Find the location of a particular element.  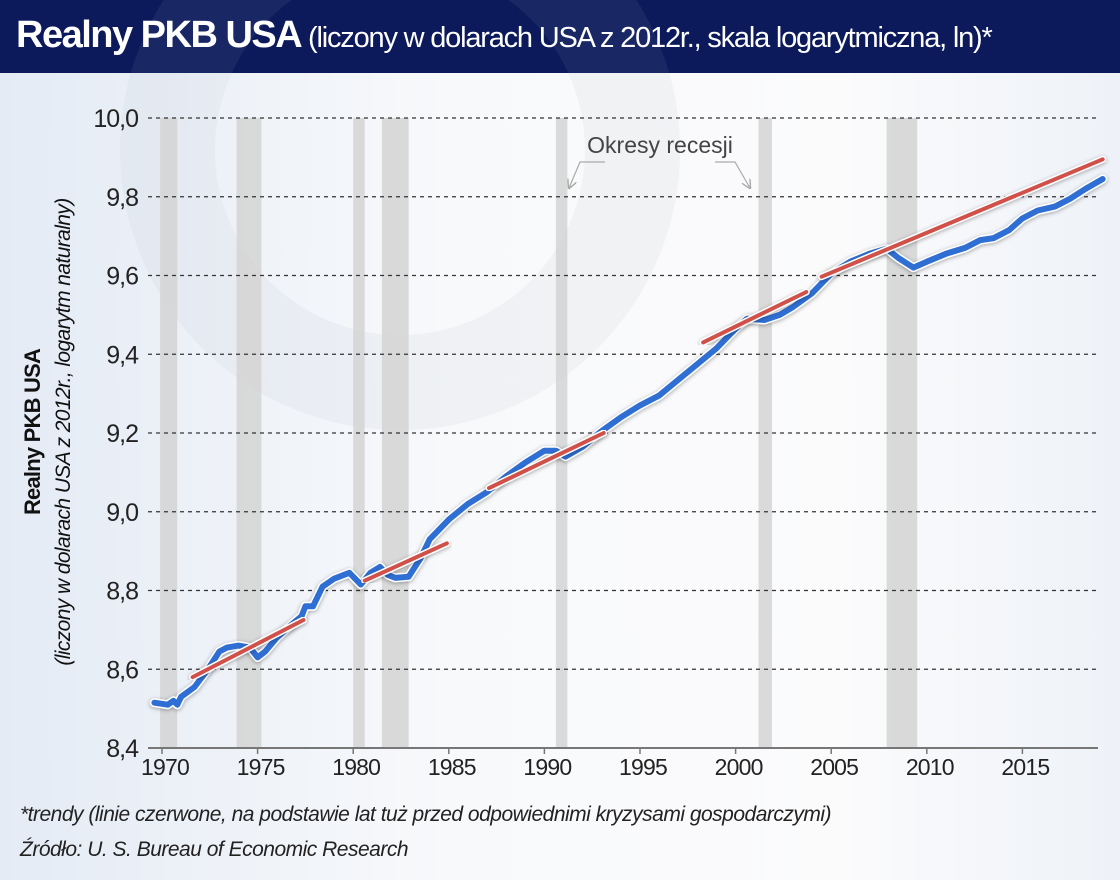

y-tick-label: 8,6 is located at coordinates (122, 670).